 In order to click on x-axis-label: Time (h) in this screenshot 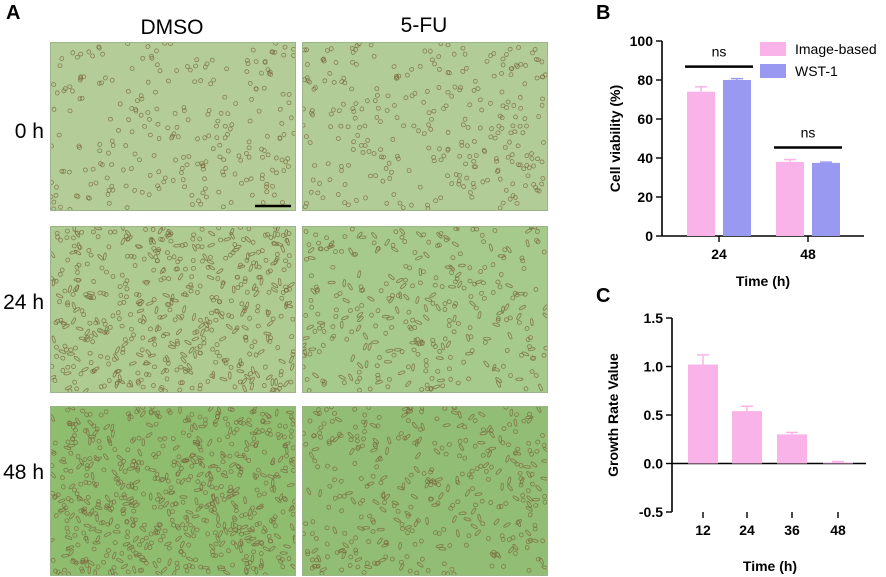, I will do `click(763, 281)`.